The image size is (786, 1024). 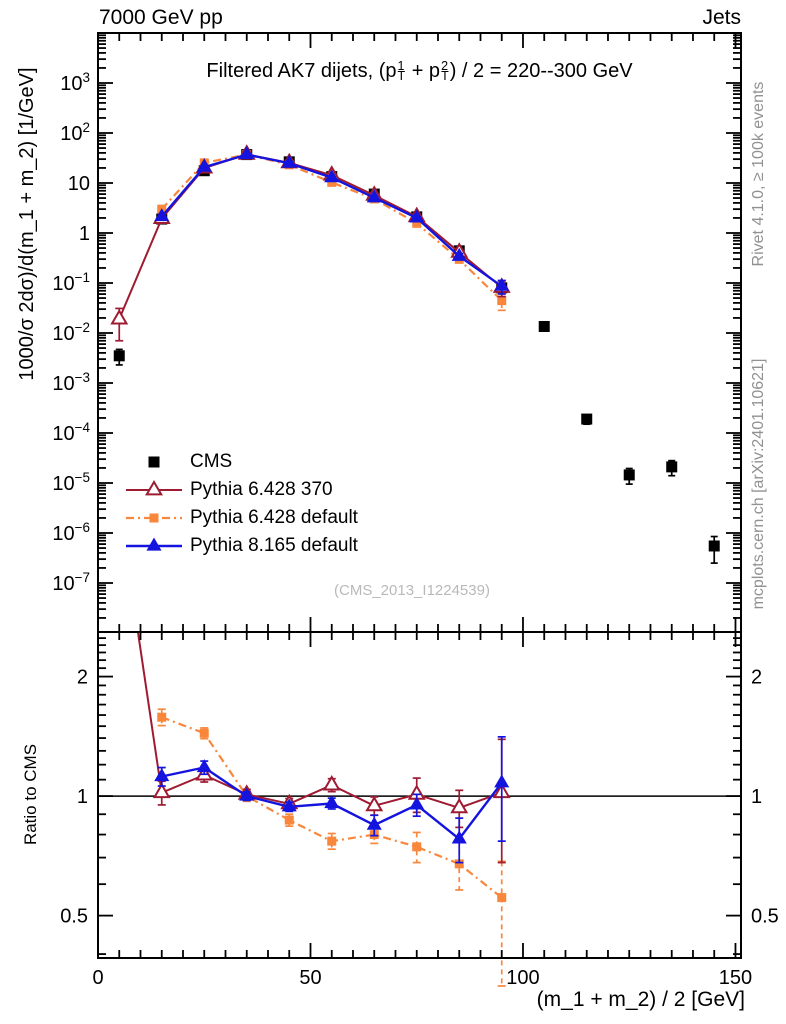 What do you see at coordinates (82, 678) in the screenshot?
I see `ratio-tick-label-left: 2` at bounding box center [82, 678].